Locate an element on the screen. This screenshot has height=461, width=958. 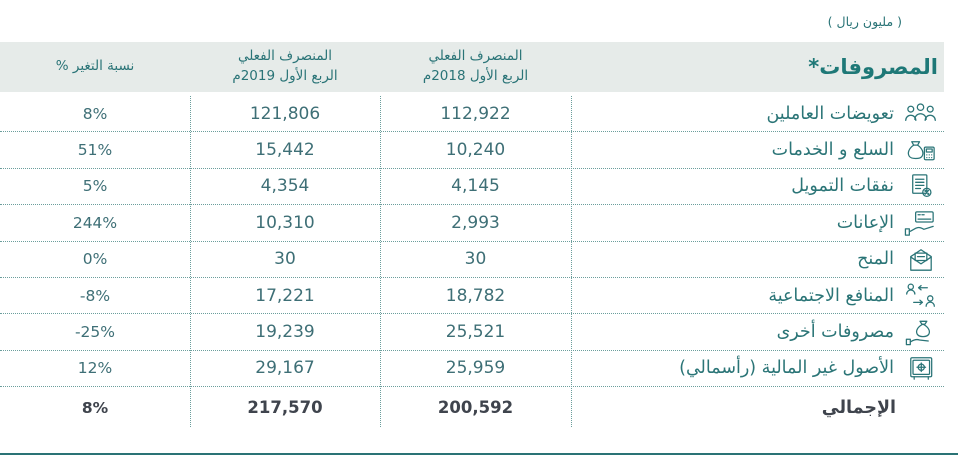
value-2018: 25,521 is located at coordinates (475, 332).